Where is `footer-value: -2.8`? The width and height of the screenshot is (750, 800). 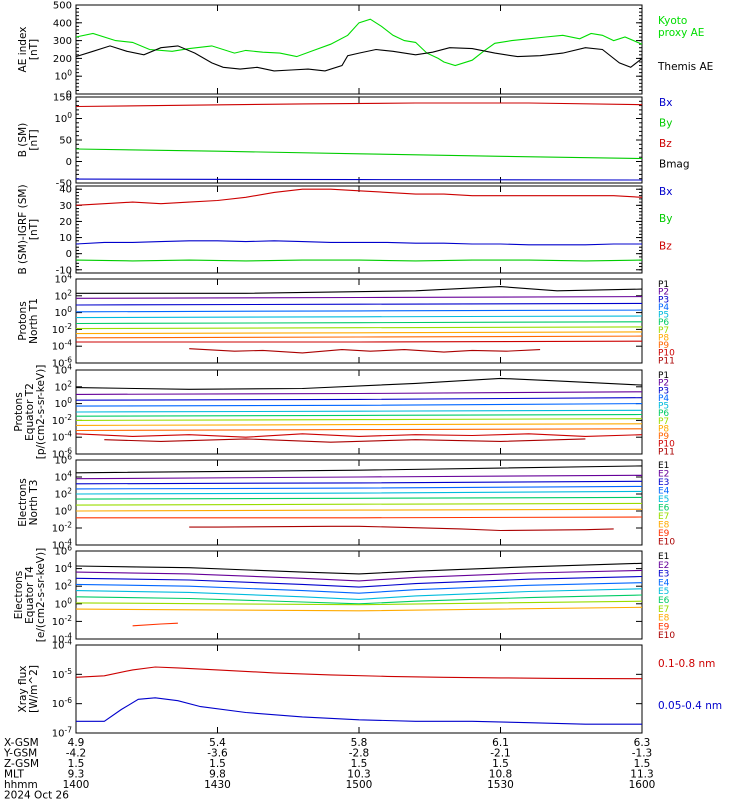 footer-value: -2.8 is located at coordinates (359, 754).